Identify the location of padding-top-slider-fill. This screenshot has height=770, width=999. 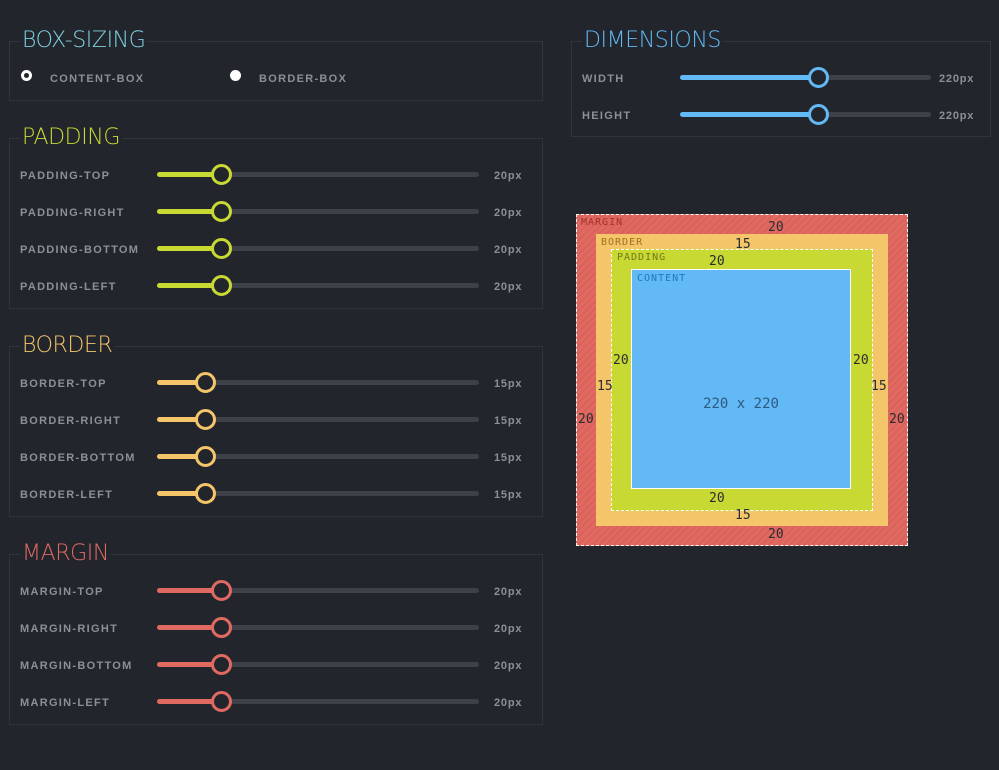
(189, 174).